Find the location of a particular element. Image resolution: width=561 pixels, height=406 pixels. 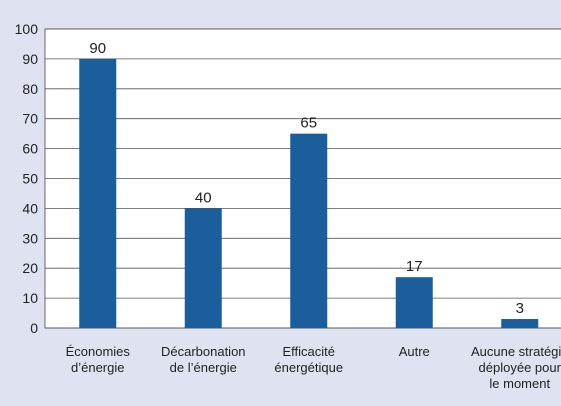

value-label: 40 is located at coordinates (203, 197).